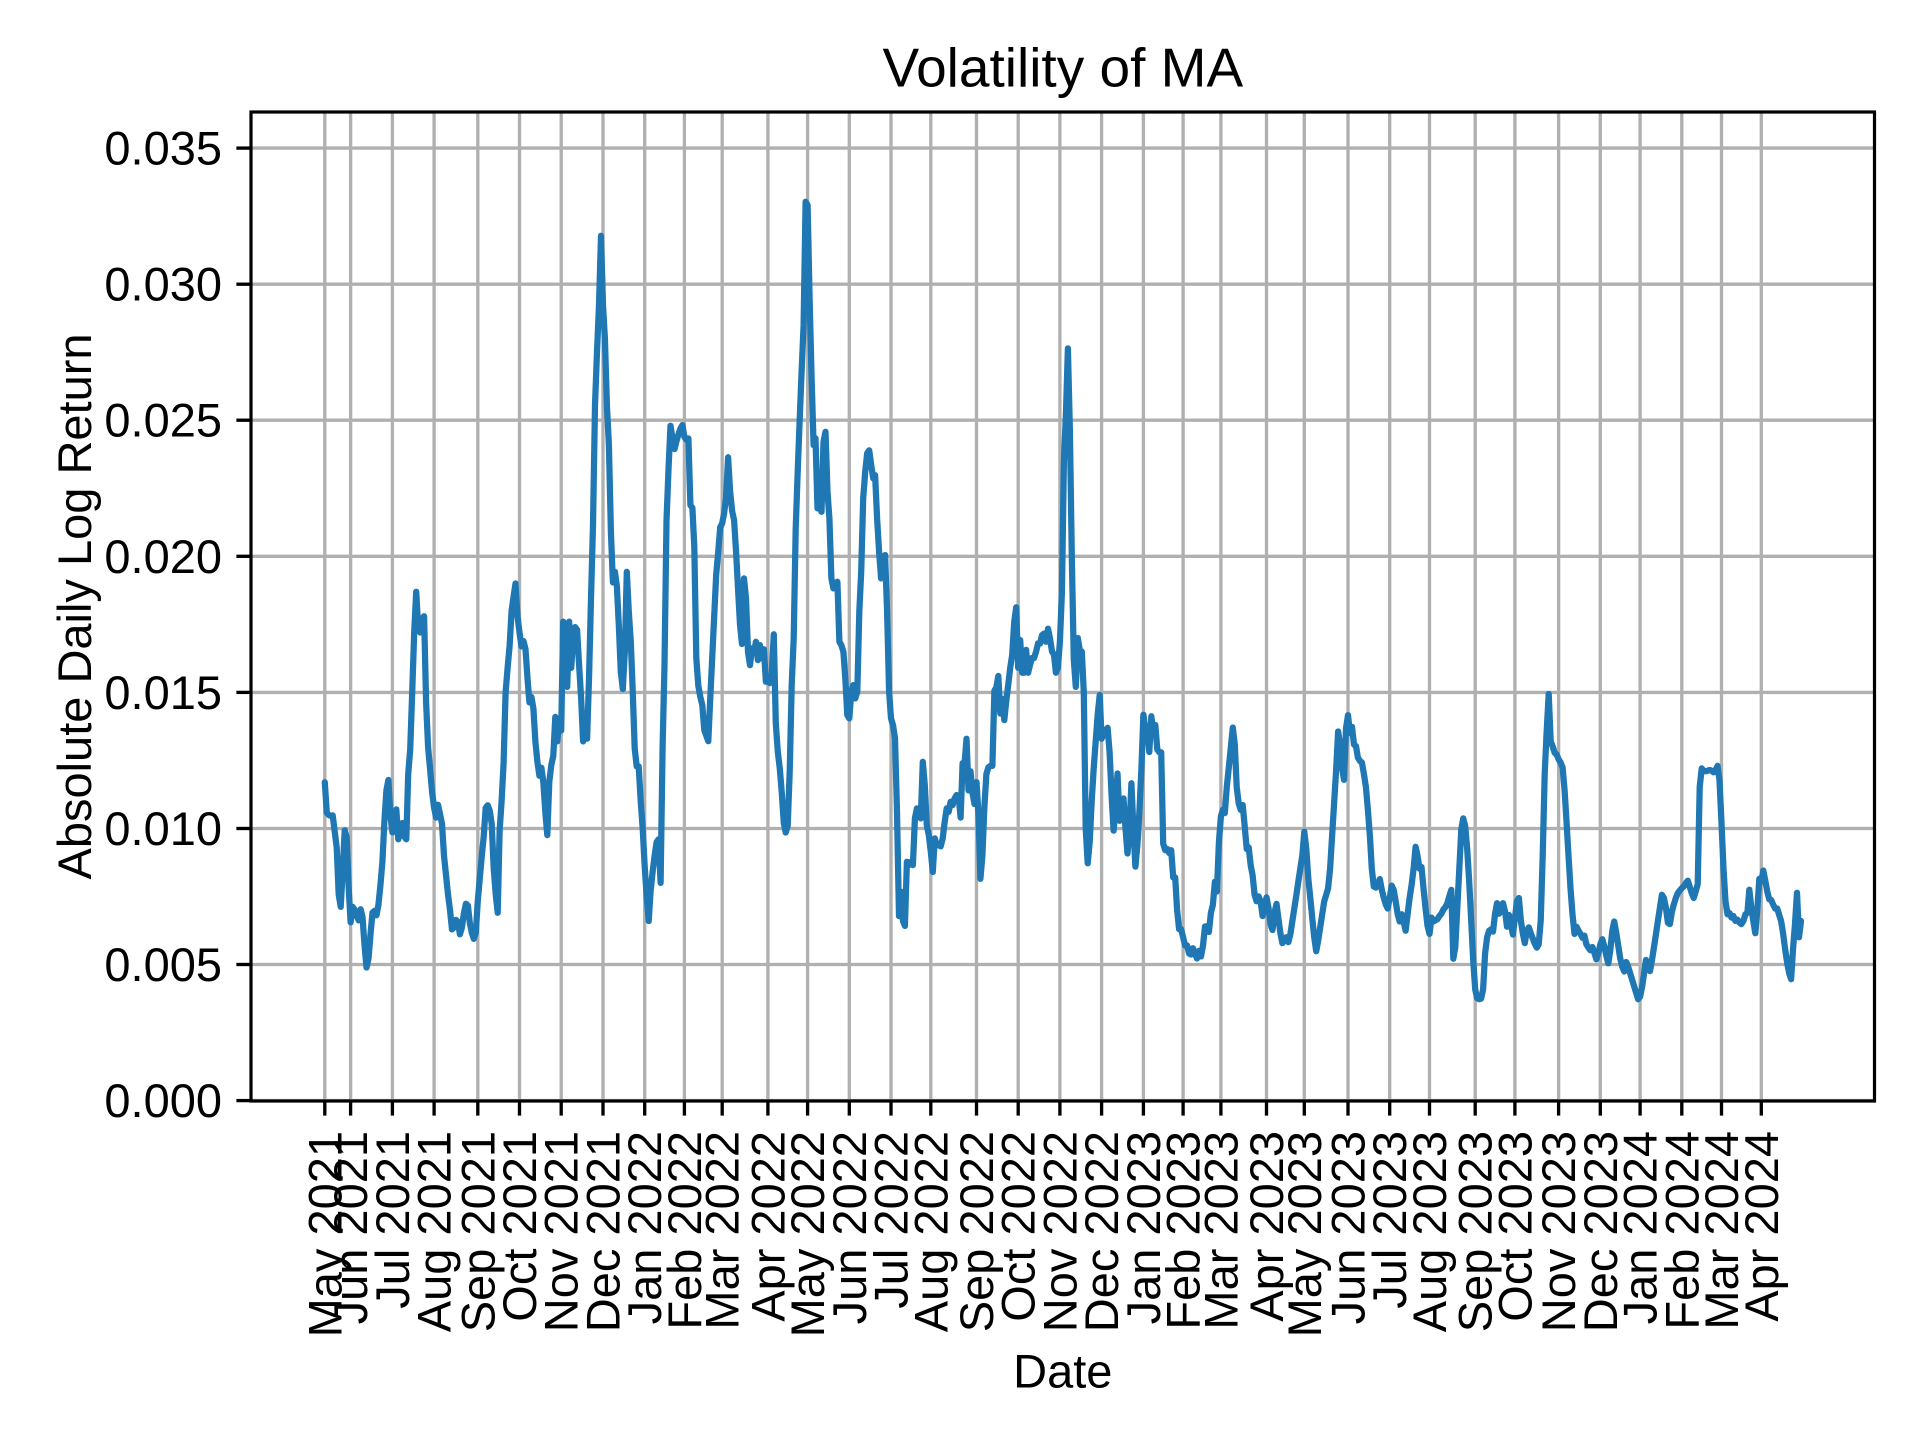 This screenshot has height=1440, width=1920. I want to click on svg-text: 0.025, so click(163, 420).